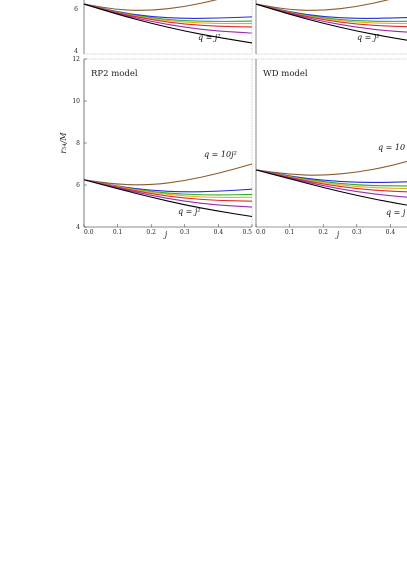 The height and width of the screenshot is (575, 407). What do you see at coordinates (247, 232) in the screenshot?
I see `x-tick-label: 0.5` at bounding box center [247, 232].